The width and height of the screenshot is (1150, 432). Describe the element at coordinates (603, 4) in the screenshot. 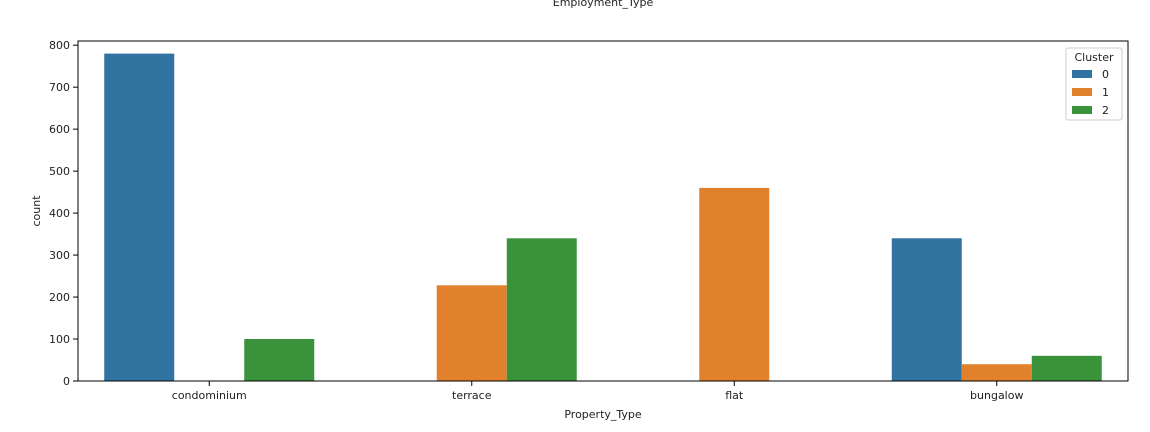

I see `chart-title: Employment_Type` at that location.